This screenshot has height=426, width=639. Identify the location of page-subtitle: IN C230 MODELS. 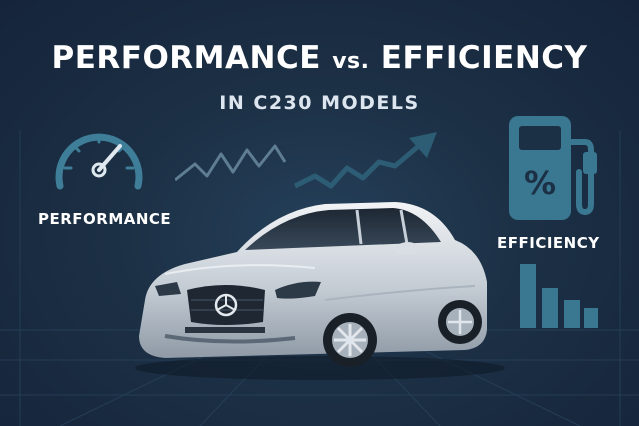
(319, 103).